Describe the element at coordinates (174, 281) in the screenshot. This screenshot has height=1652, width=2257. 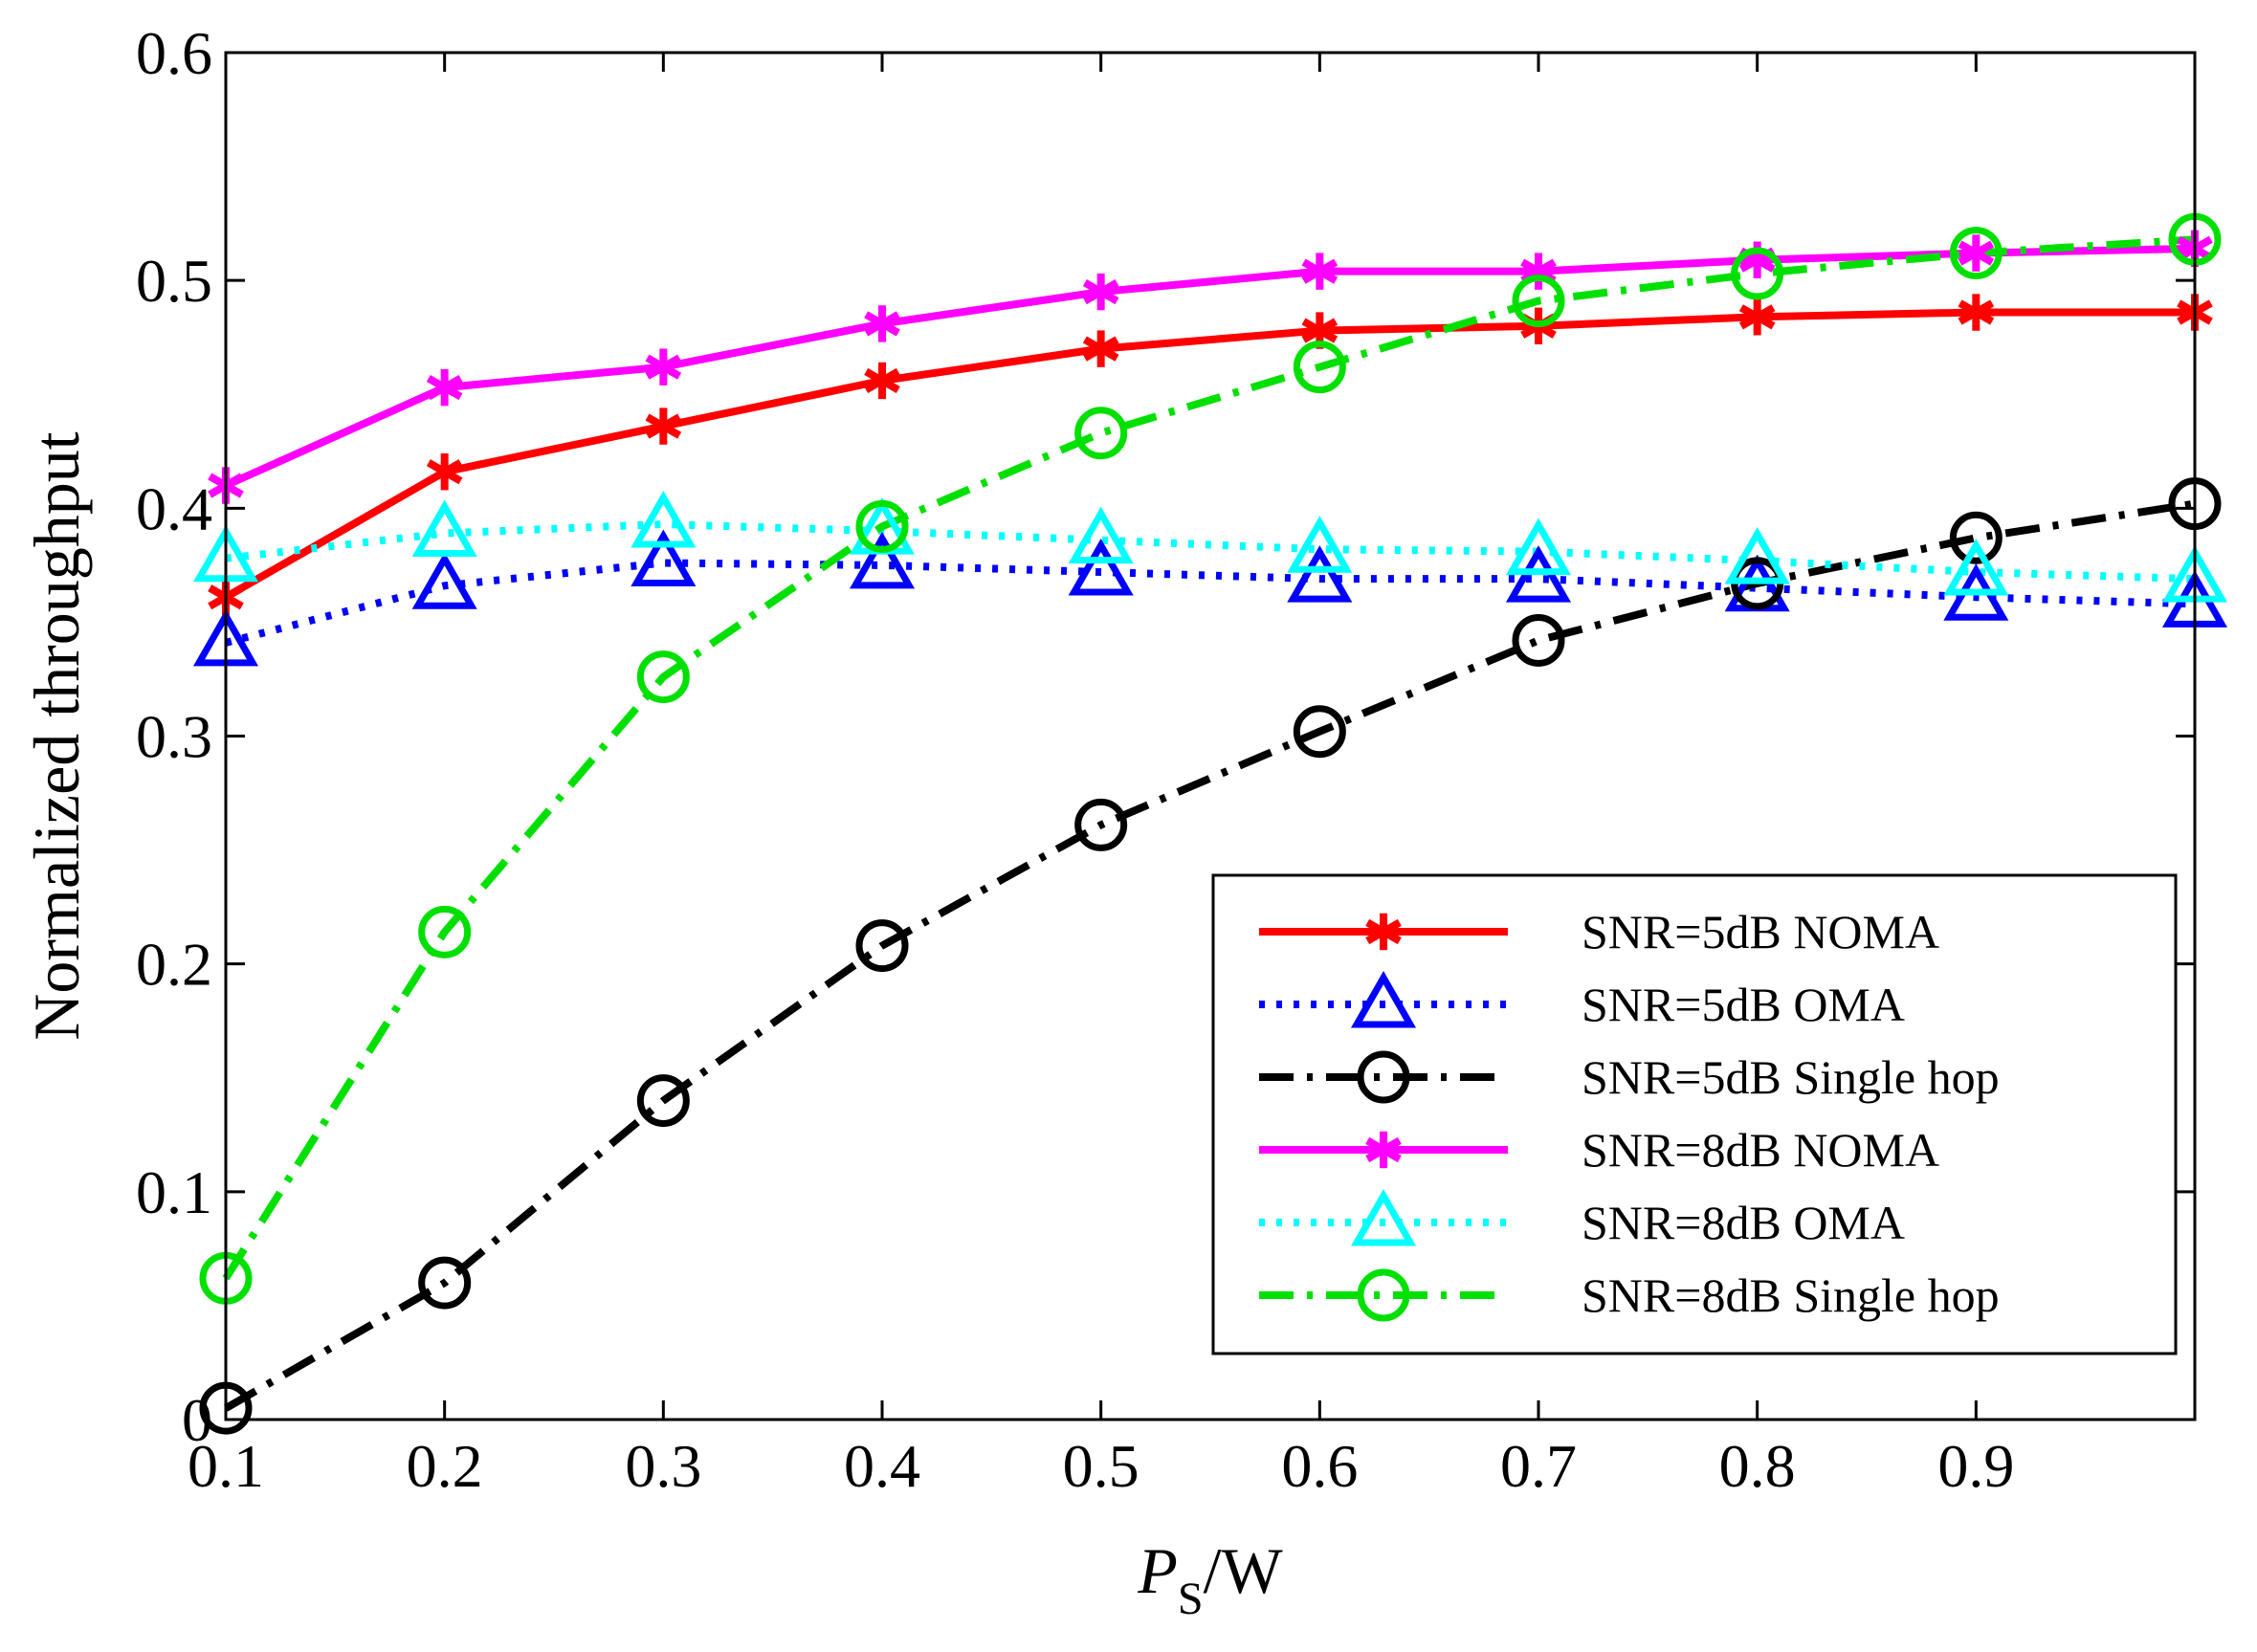
I see `y-tick-label: 0.5` at that location.